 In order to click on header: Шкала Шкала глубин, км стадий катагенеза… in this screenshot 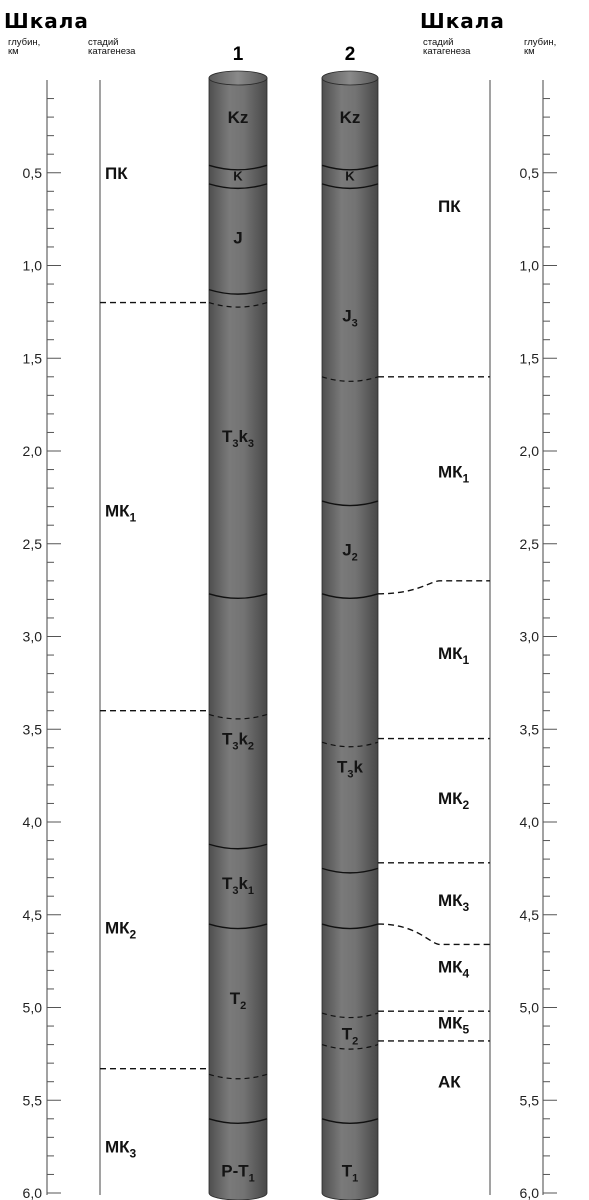, I will do `click(280, 37)`.